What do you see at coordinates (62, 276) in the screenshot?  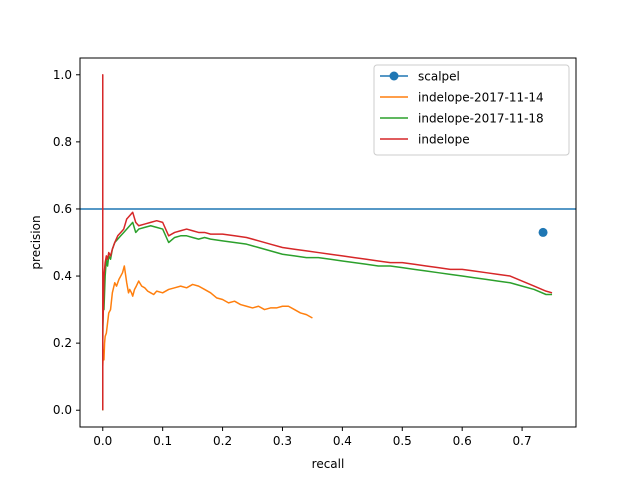 I see `y-tick-label: 0.4` at bounding box center [62, 276].